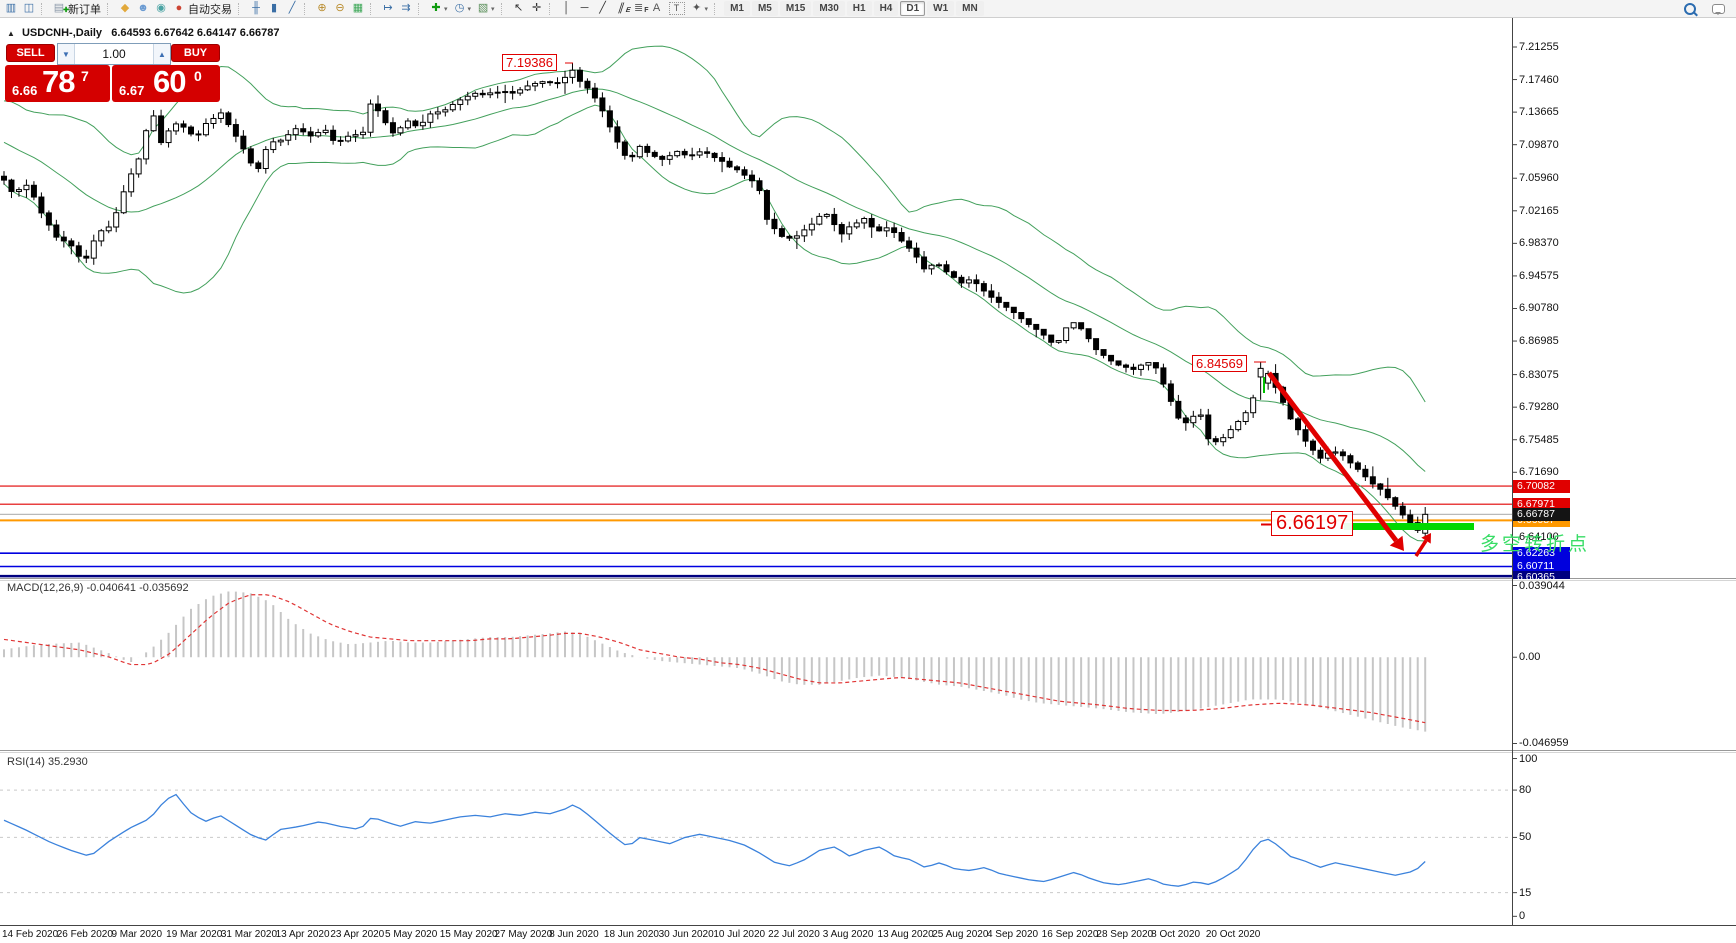 Image resolution: width=1736 pixels, height=943 pixels. Describe the element at coordinates (941, 8) in the screenshot. I see `timeframe-w1: W1` at that location.